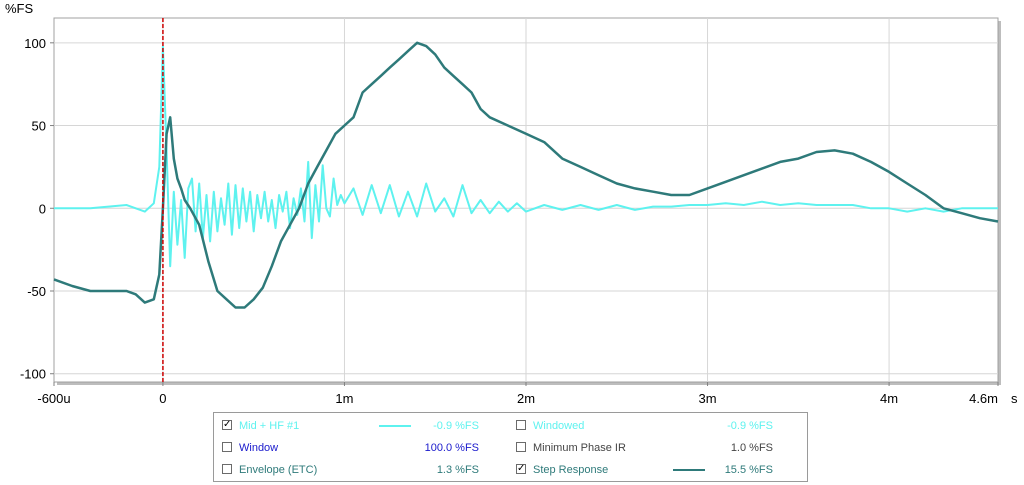 The image size is (1024, 485). Describe the element at coordinates (36, 291) in the screenshot. I see `y-tick-label: -50` at that location.